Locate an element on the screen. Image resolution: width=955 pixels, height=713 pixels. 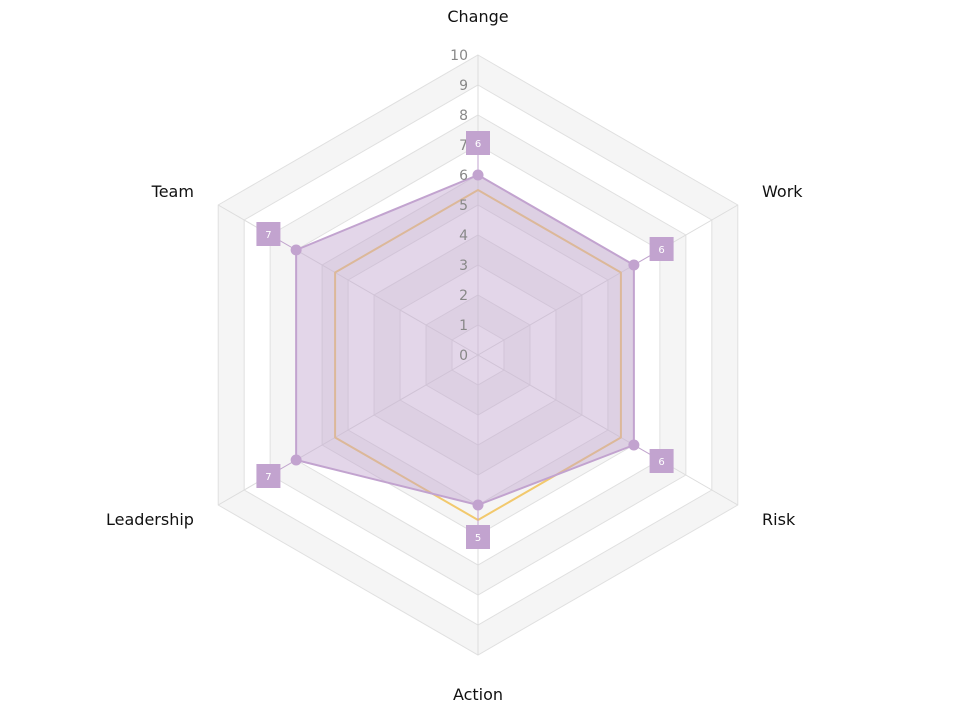
data-label-text-1: 6 is located at coordinates (661, 250).